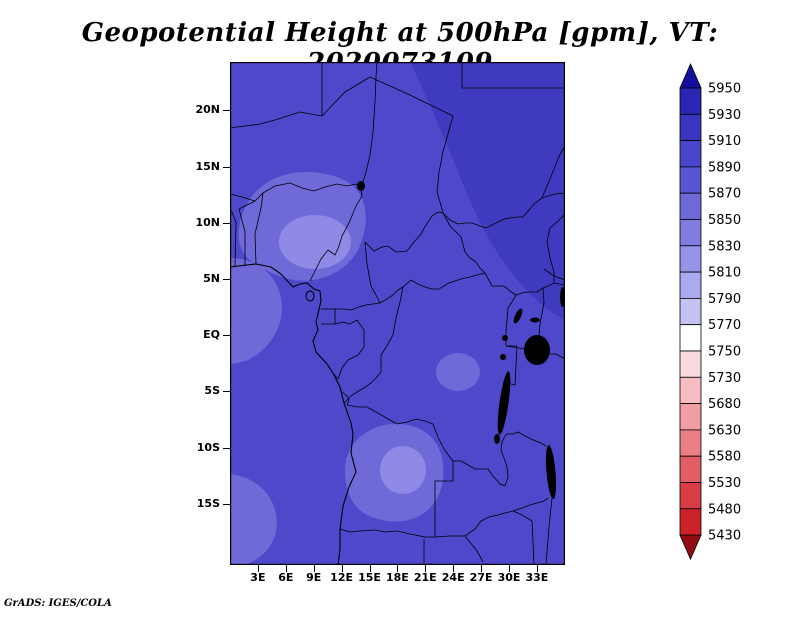  Describe the element at coordinates (453, 577) in the screenshot. I see `lon-tick-label: 24E` at that location.